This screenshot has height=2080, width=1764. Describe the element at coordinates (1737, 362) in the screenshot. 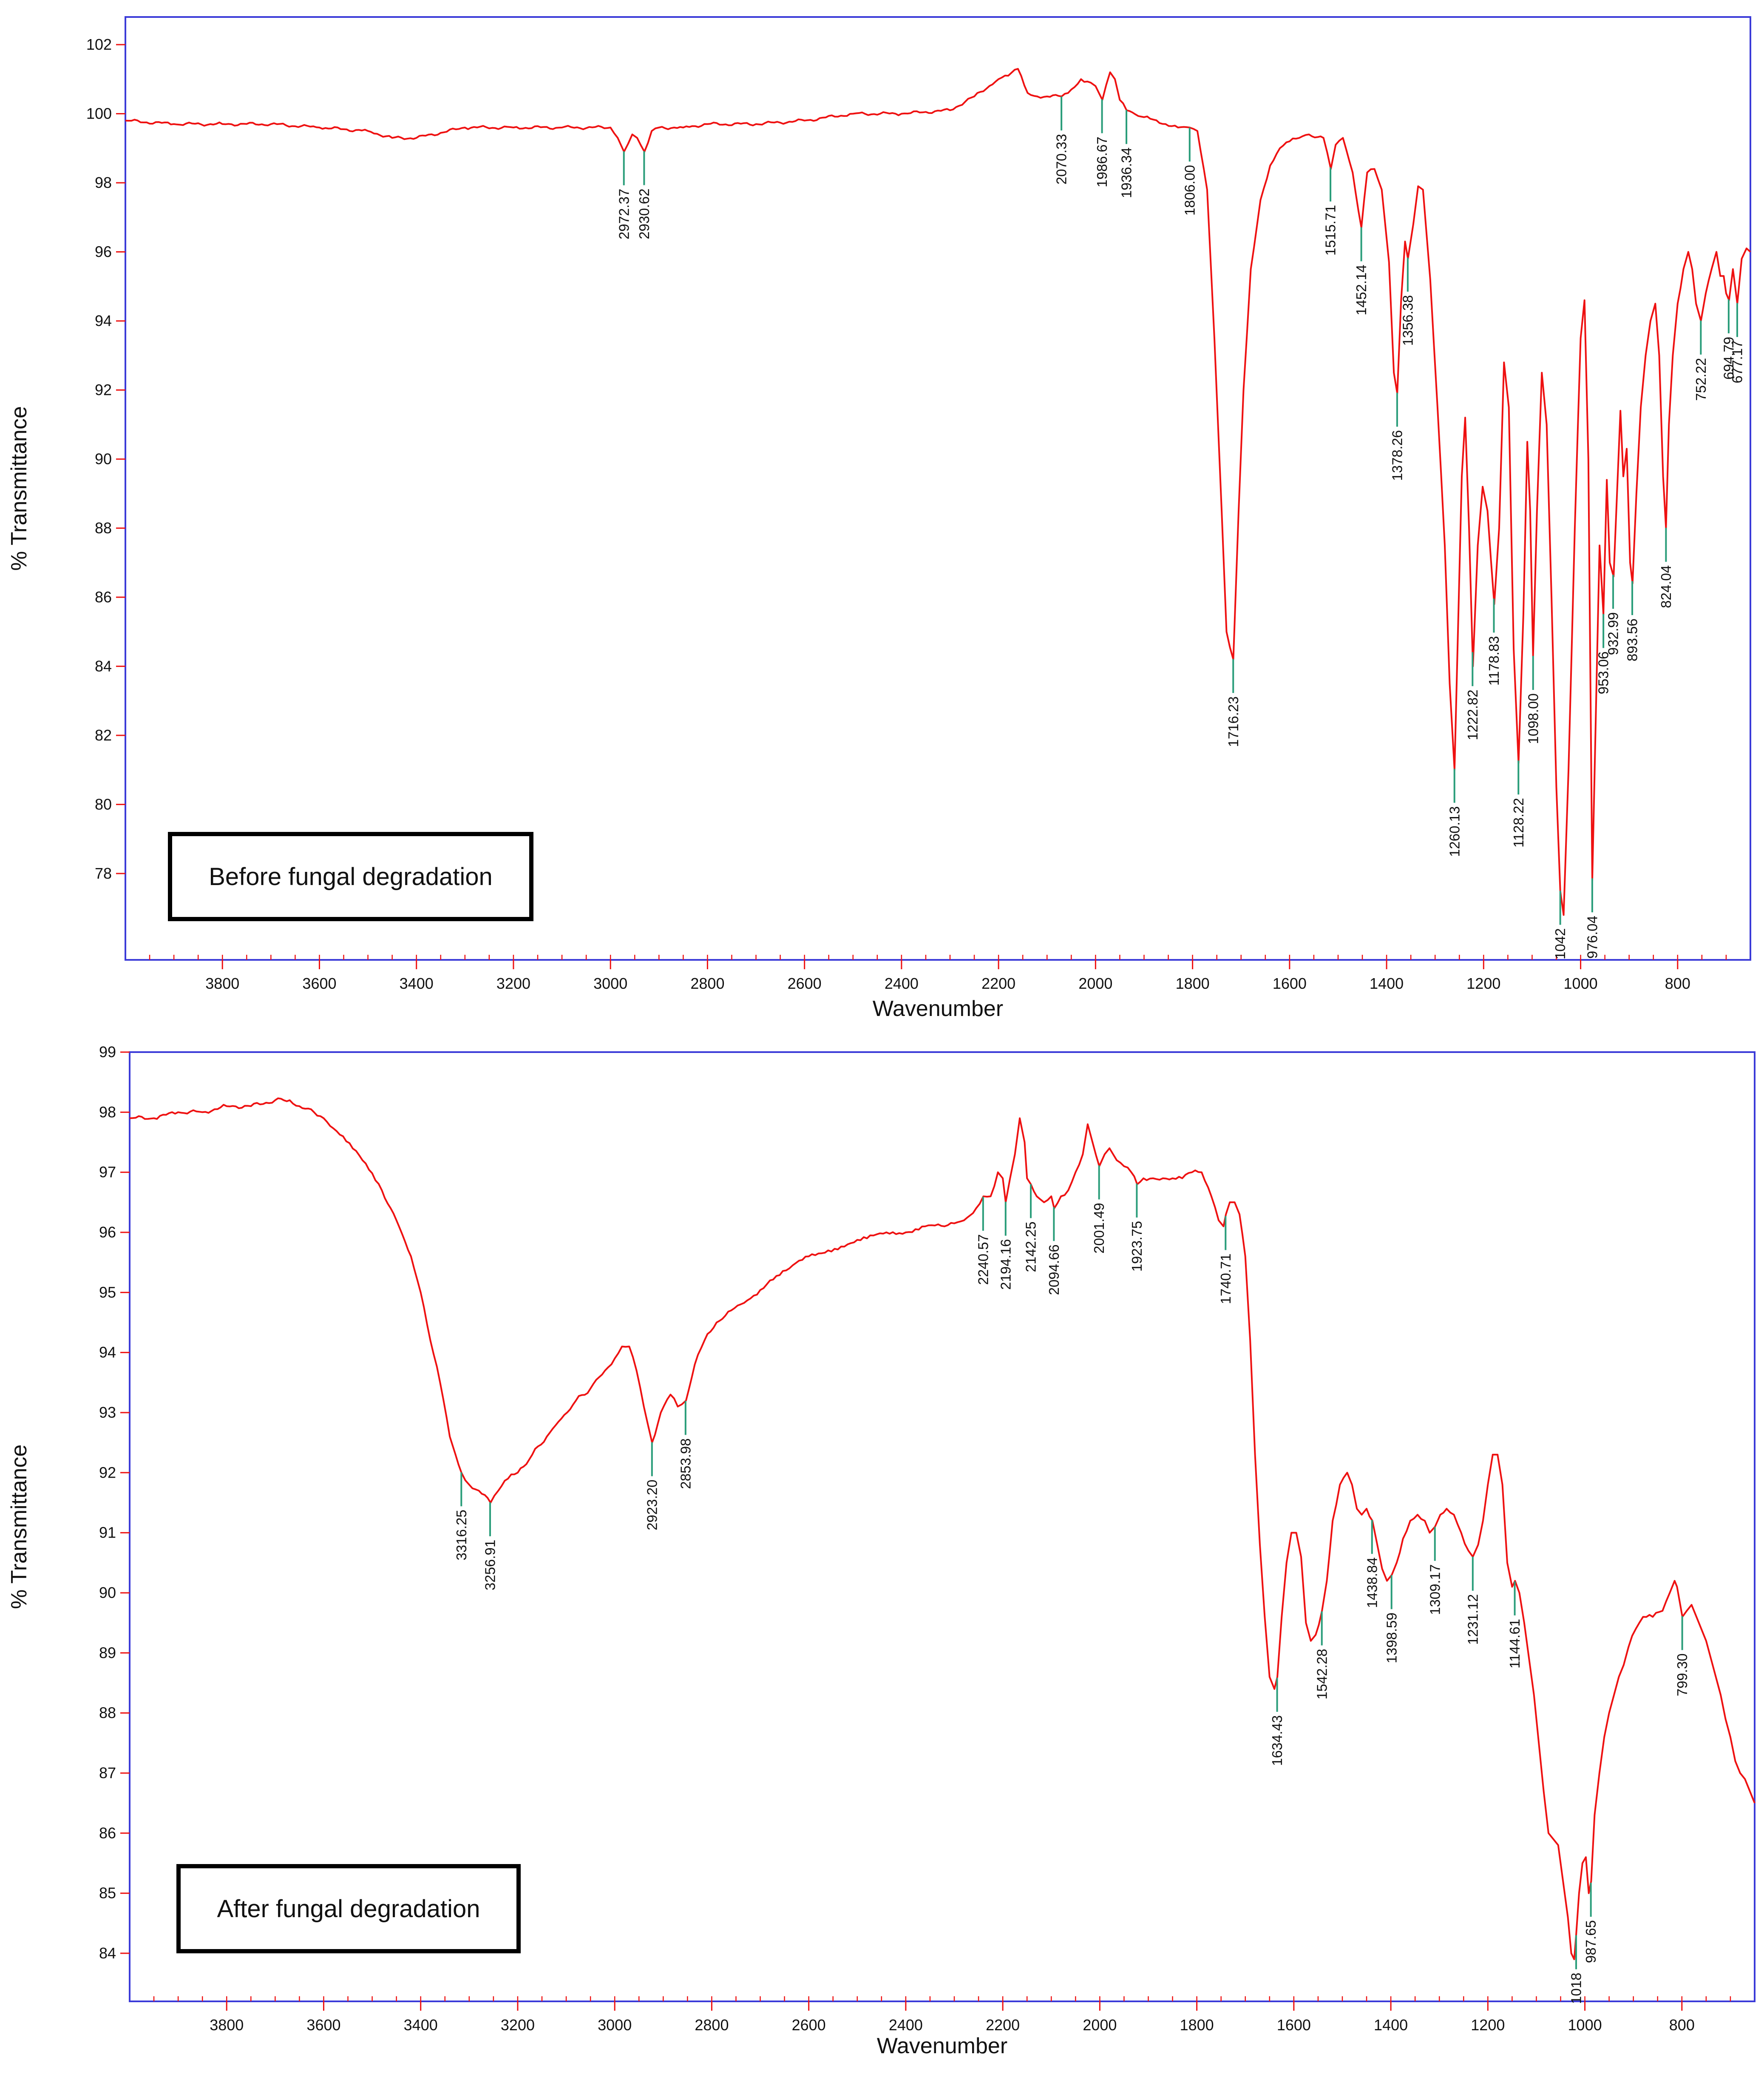

I see `peak-label: 677.17` at that location.